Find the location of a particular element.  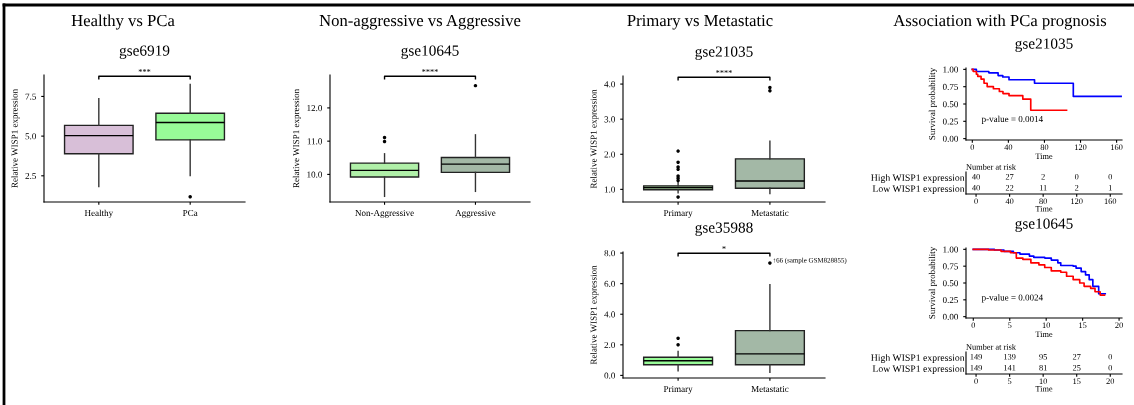

x-tick-label: Aggressive is located at coordinates (475, 213).